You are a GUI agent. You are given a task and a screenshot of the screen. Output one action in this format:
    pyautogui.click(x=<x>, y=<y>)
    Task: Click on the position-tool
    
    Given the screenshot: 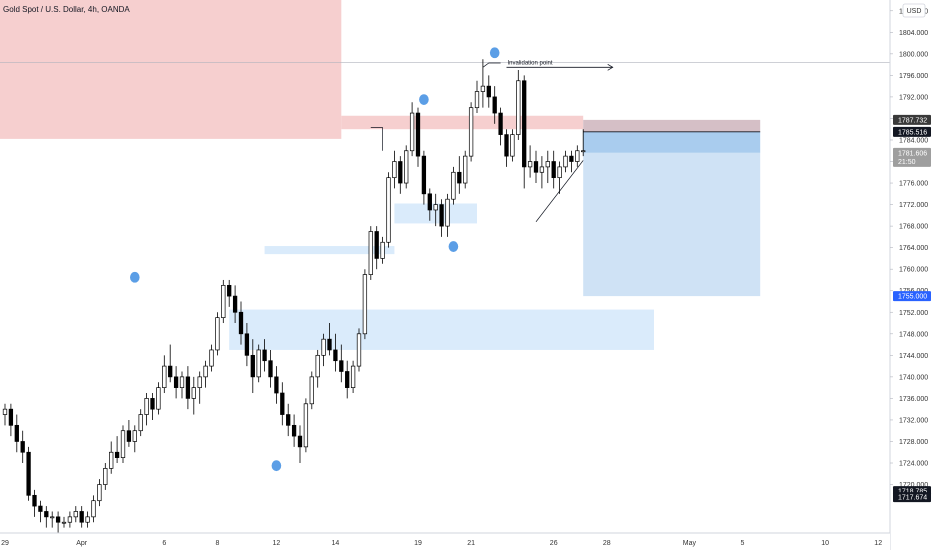 What is the action you would take?
    pyautogui.click(x=672, y=208)
    